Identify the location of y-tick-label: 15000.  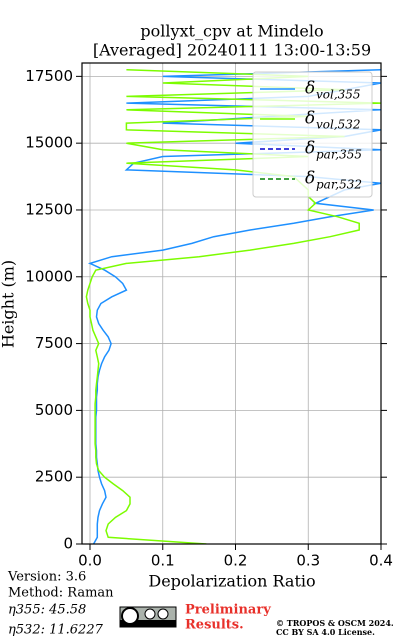
(49, 143).